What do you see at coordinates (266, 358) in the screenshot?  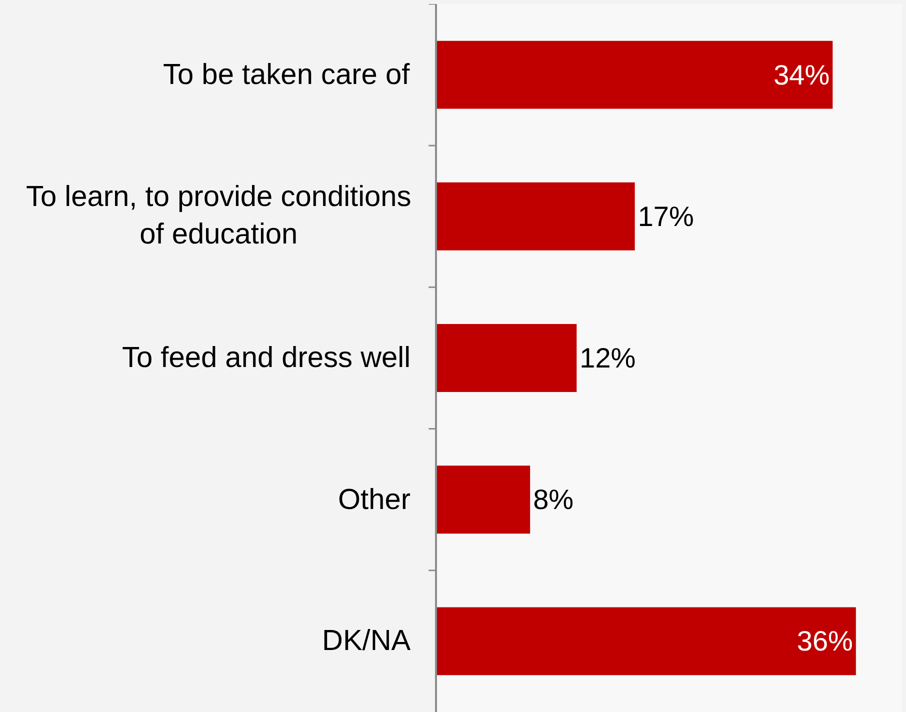 I see `y-tick-label: To feed and dress well` at bounding box center [266, 358].